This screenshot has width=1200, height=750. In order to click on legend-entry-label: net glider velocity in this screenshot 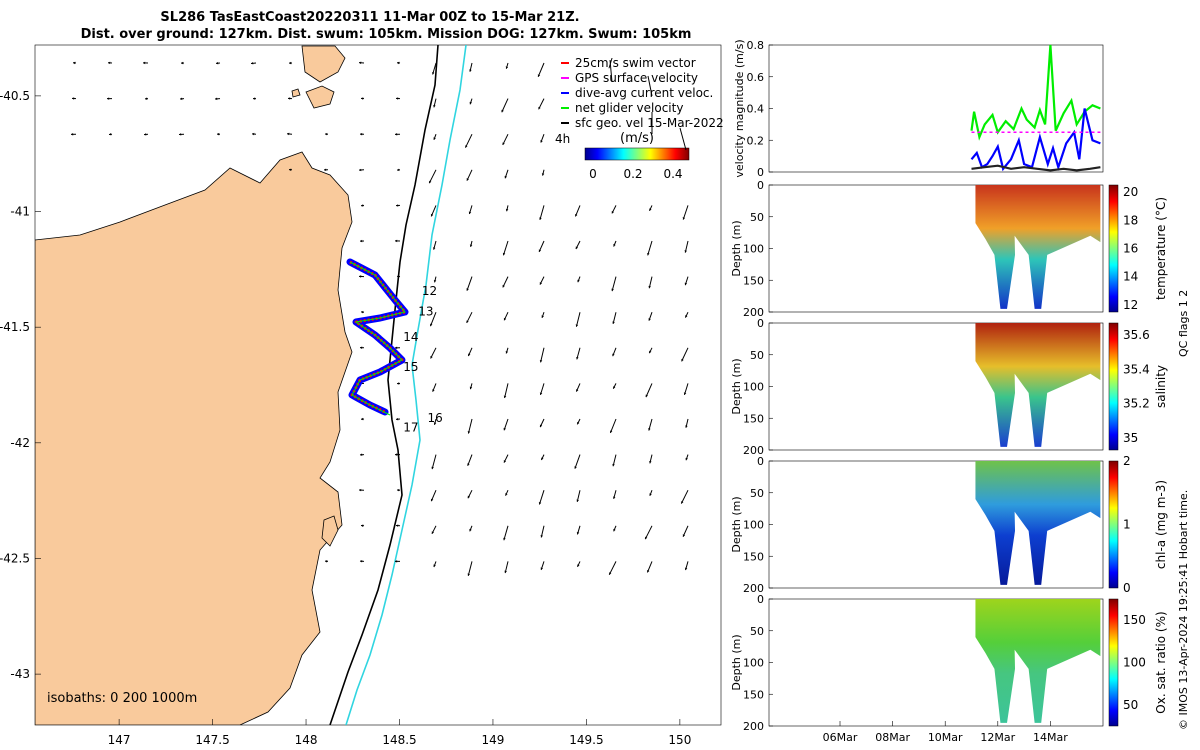, I will do `click(629, 108)`.